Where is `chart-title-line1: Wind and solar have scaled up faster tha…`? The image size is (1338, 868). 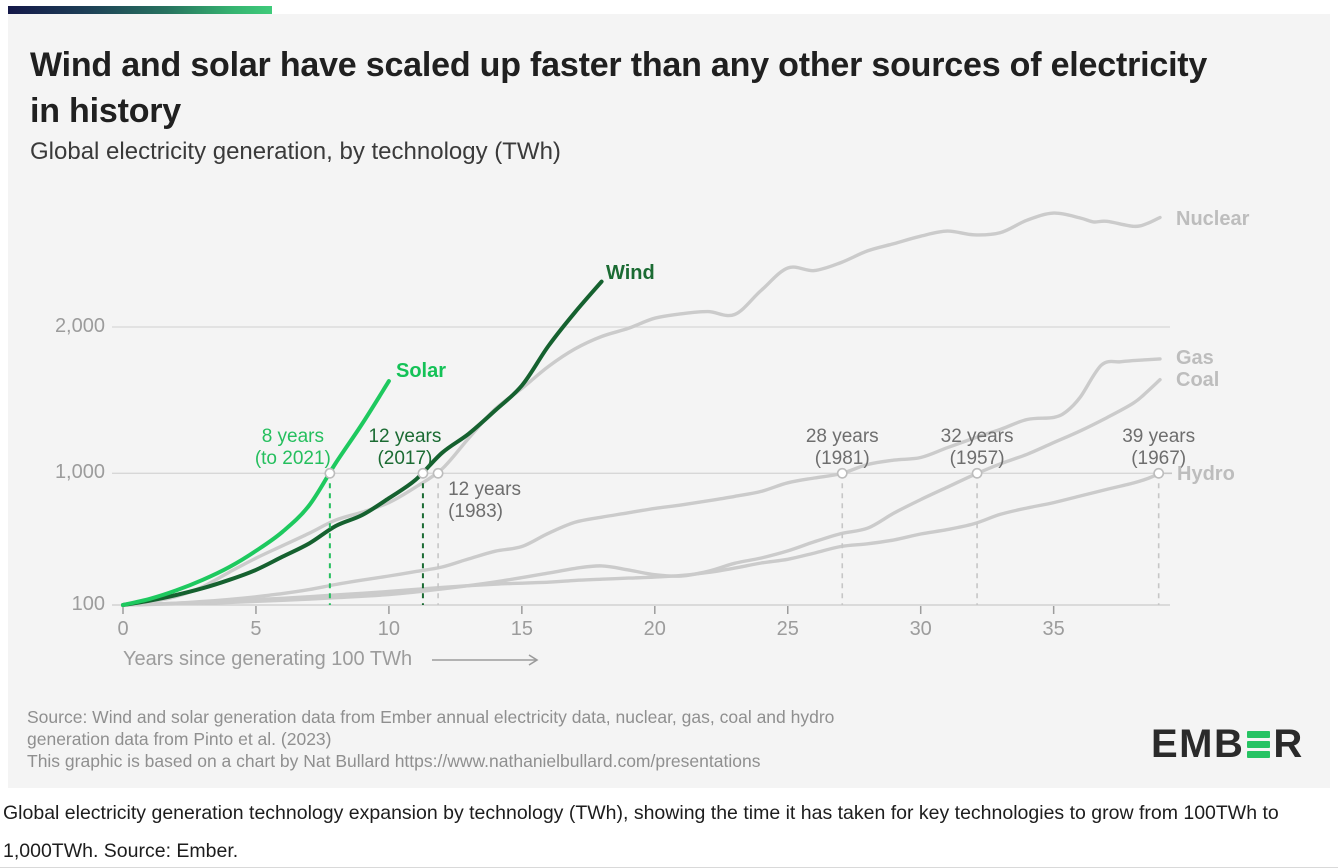
chart-title-line1: Wind and solar have scaled up faster tha… is located at coordinates (619, 65).